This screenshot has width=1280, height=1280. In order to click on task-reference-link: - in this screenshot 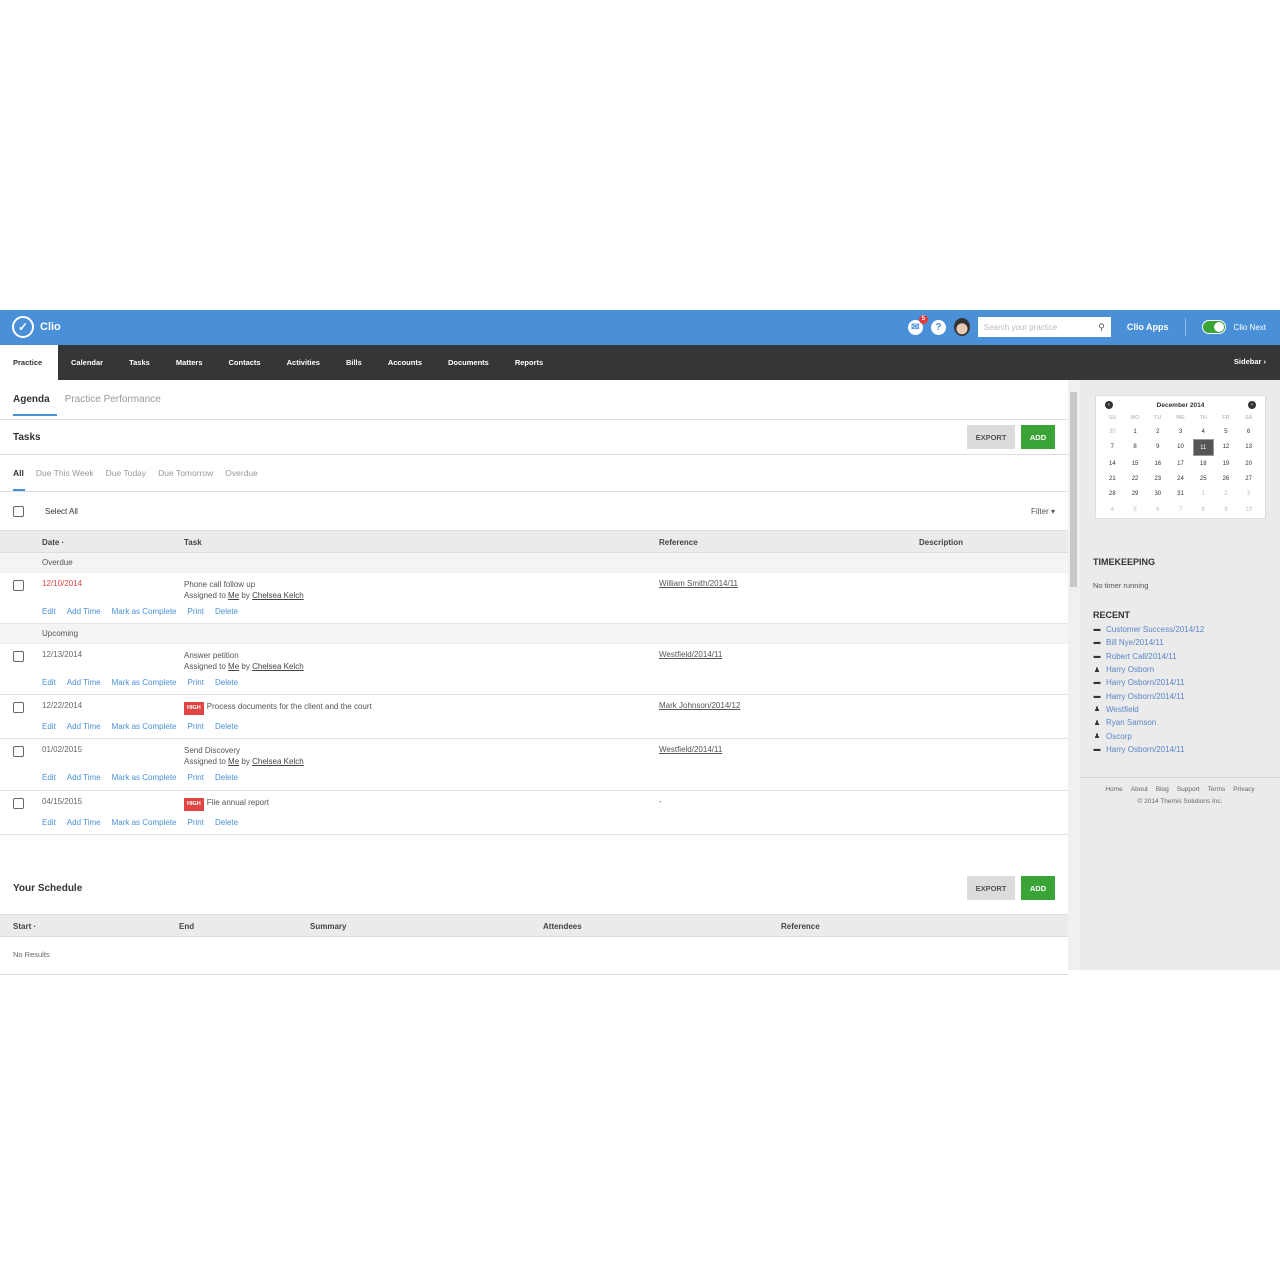, I will do `click(660, 801)`.